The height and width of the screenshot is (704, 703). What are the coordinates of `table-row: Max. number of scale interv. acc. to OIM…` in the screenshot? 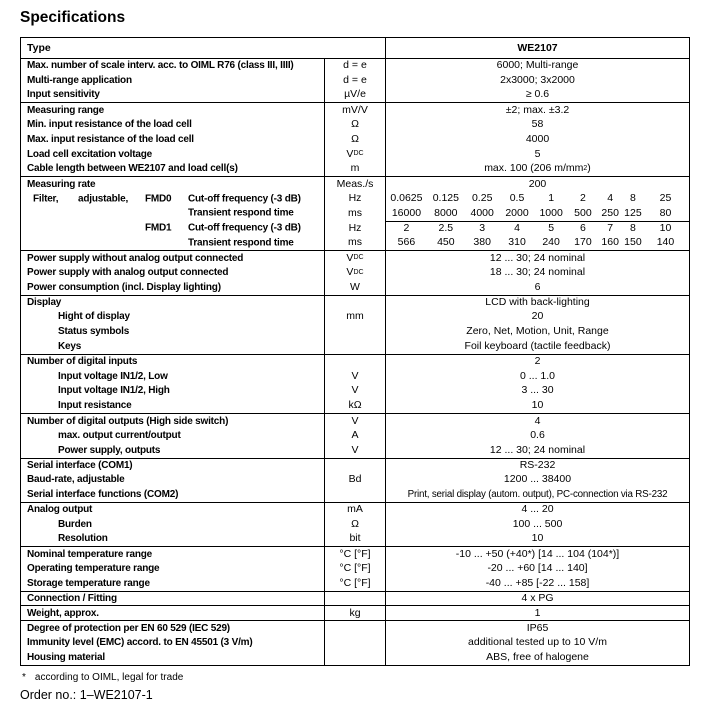 It's located at (355, 65).